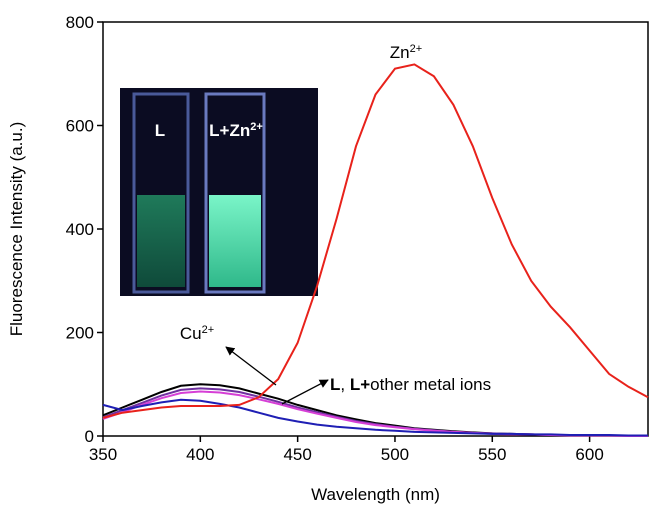  What do you see at coordinates (256, 127) in the screenshot?
I see `inset-label-part: 2+` at bounding box center [256, 127].